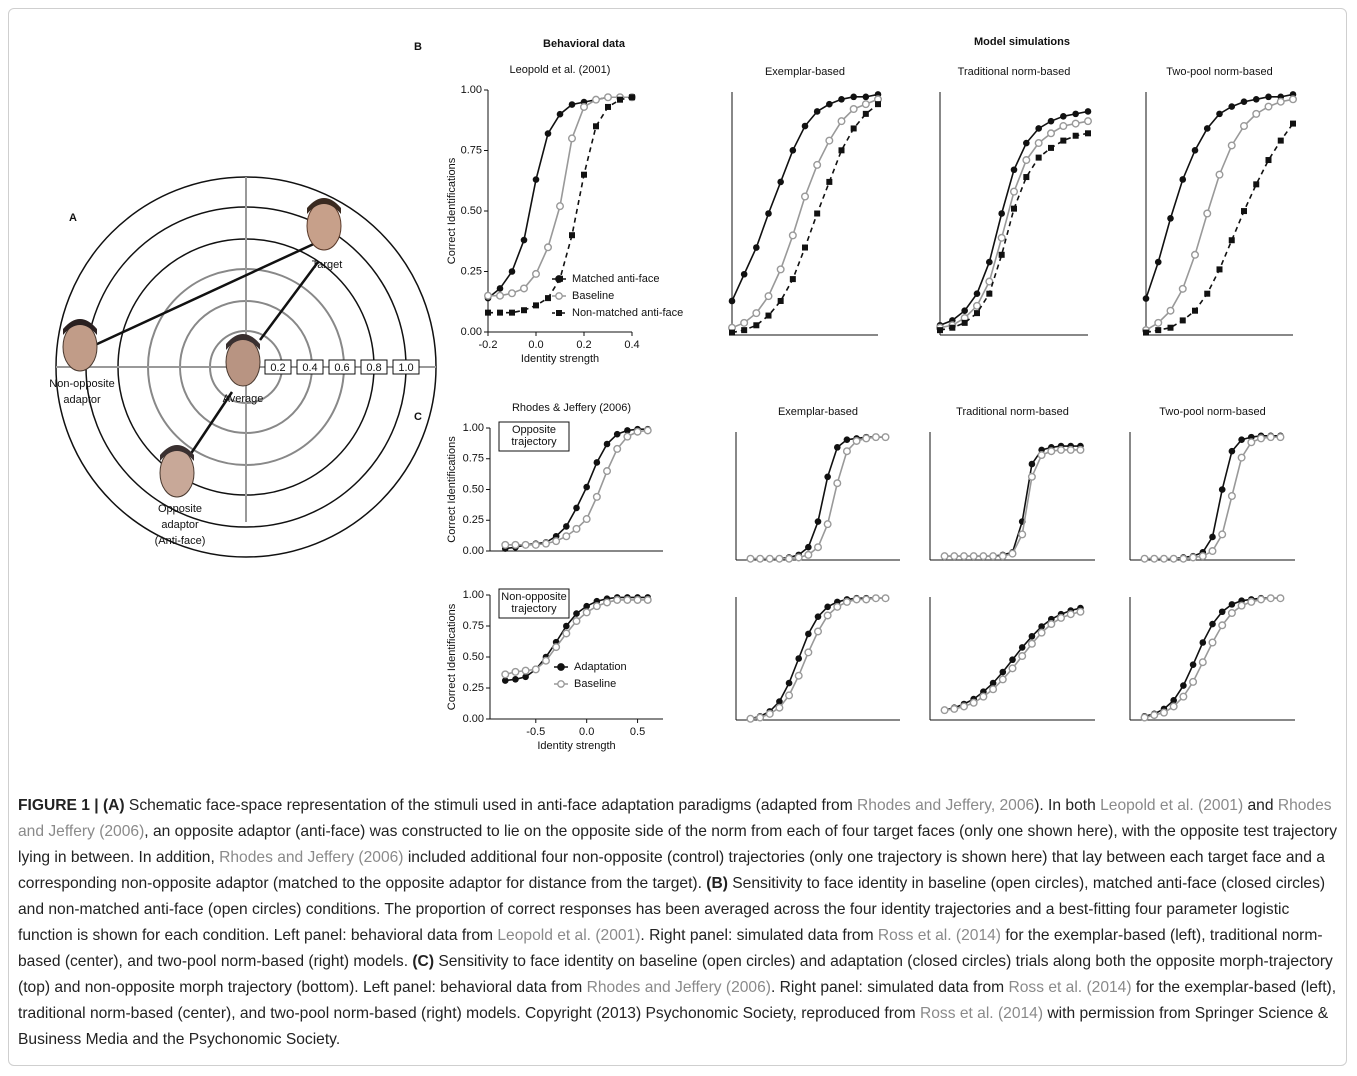 This screenshot has height=1076, width=1357. Describe the element at coordinates (1067, 805) in the screenshot. I see `caption-plain: ). In both` at that location.